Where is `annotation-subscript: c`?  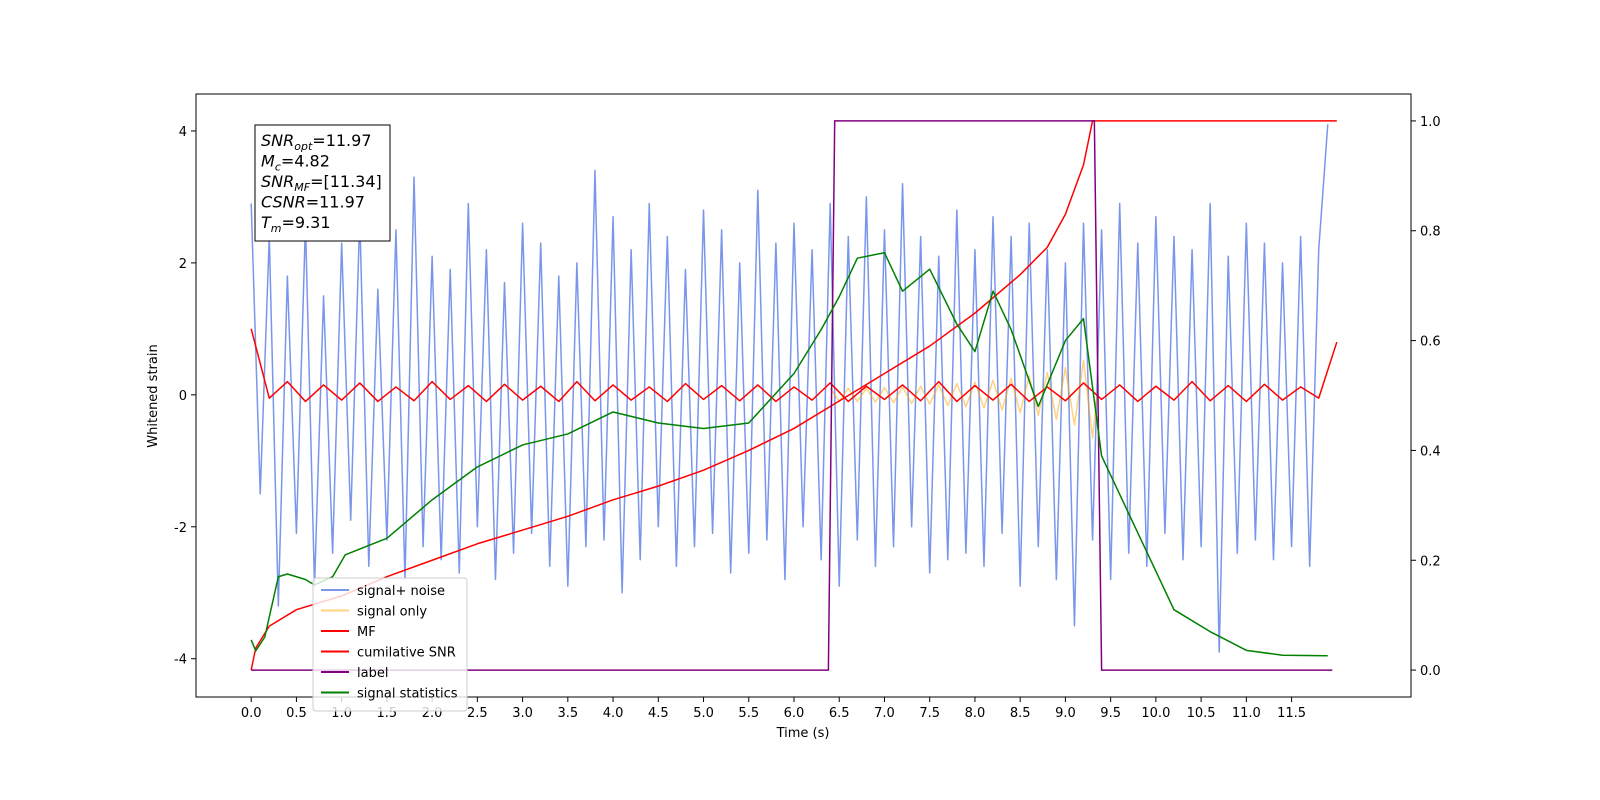 annotation-subscript: c is located at coordinates (278, 167).